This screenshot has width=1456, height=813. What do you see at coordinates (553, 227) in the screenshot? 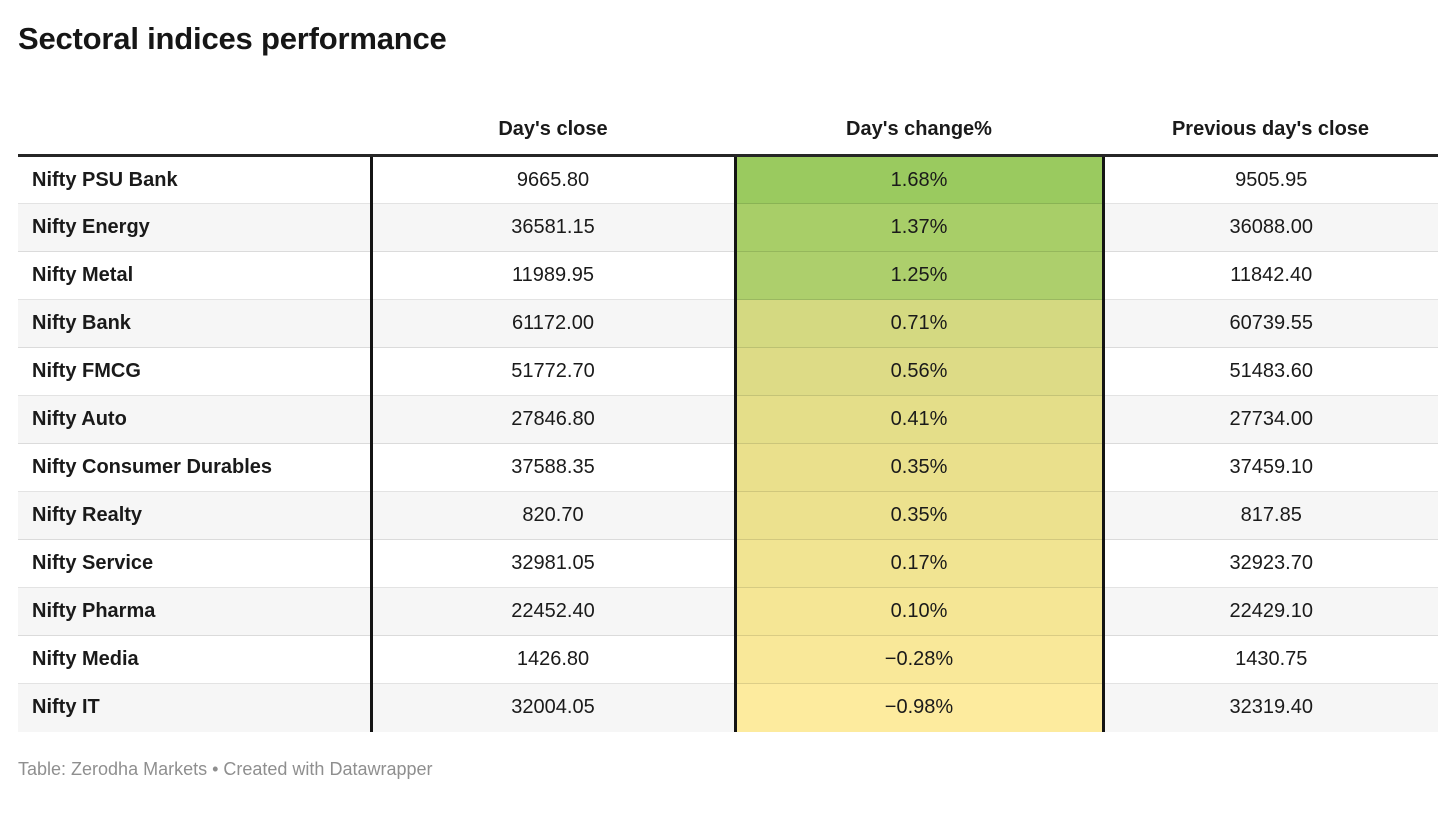
I see `days-close-value: 36581.15` at bounding box center [553, 227].